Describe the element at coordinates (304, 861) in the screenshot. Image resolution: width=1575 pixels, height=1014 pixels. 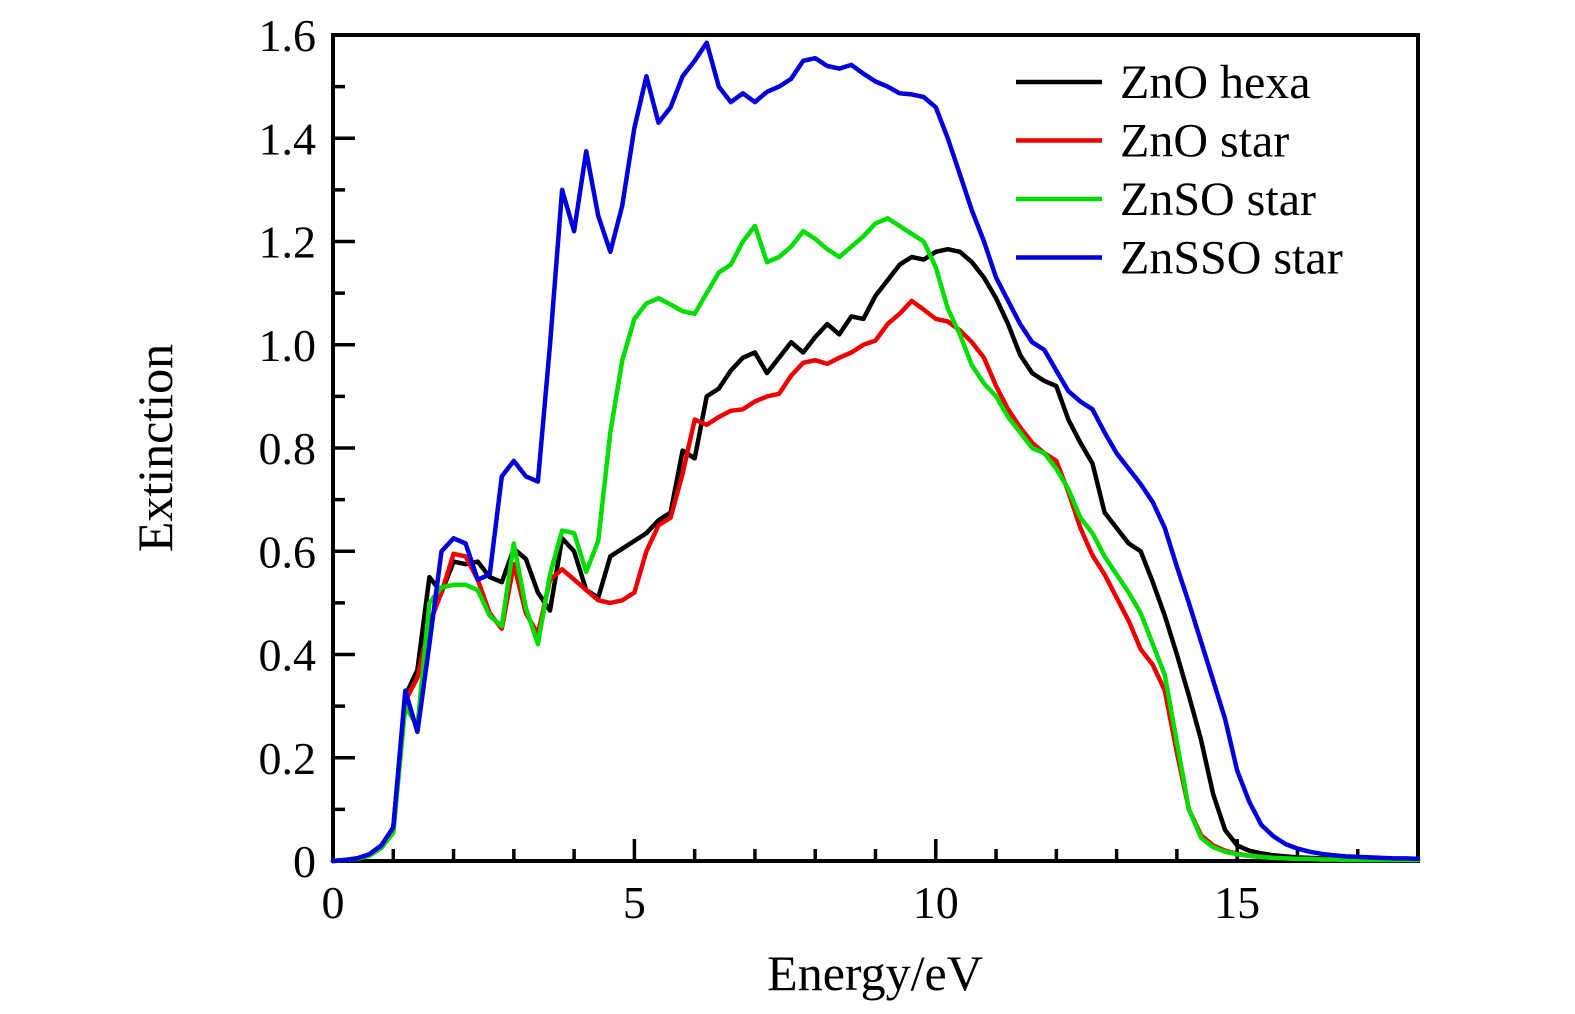
I see `y-tick-label: 0` at that location.